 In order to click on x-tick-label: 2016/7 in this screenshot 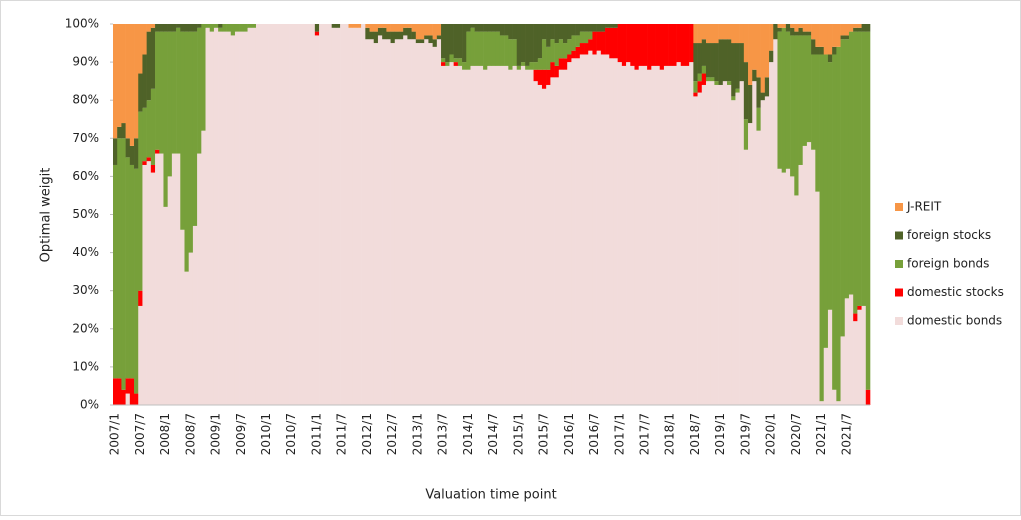, I will do `click(594, 434)`.